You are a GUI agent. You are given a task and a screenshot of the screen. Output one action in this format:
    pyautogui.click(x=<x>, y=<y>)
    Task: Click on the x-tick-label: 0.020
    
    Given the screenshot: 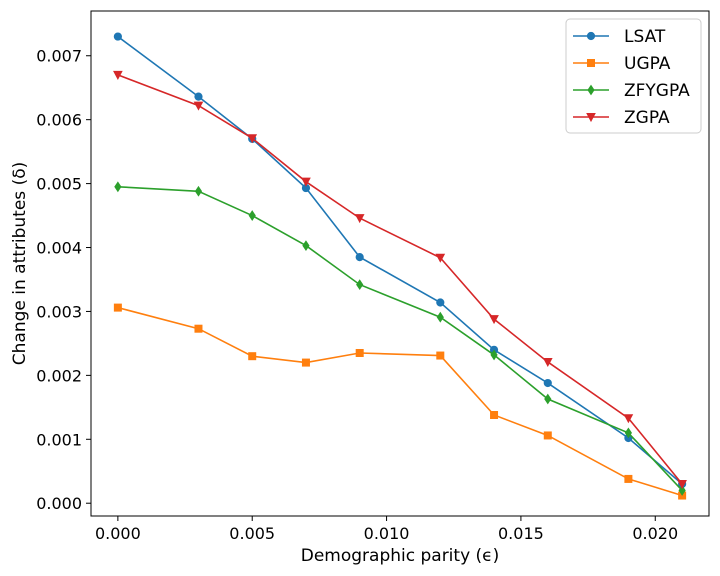 What is the action you would take?
    pyautogui.click(x=655, y=533)
    